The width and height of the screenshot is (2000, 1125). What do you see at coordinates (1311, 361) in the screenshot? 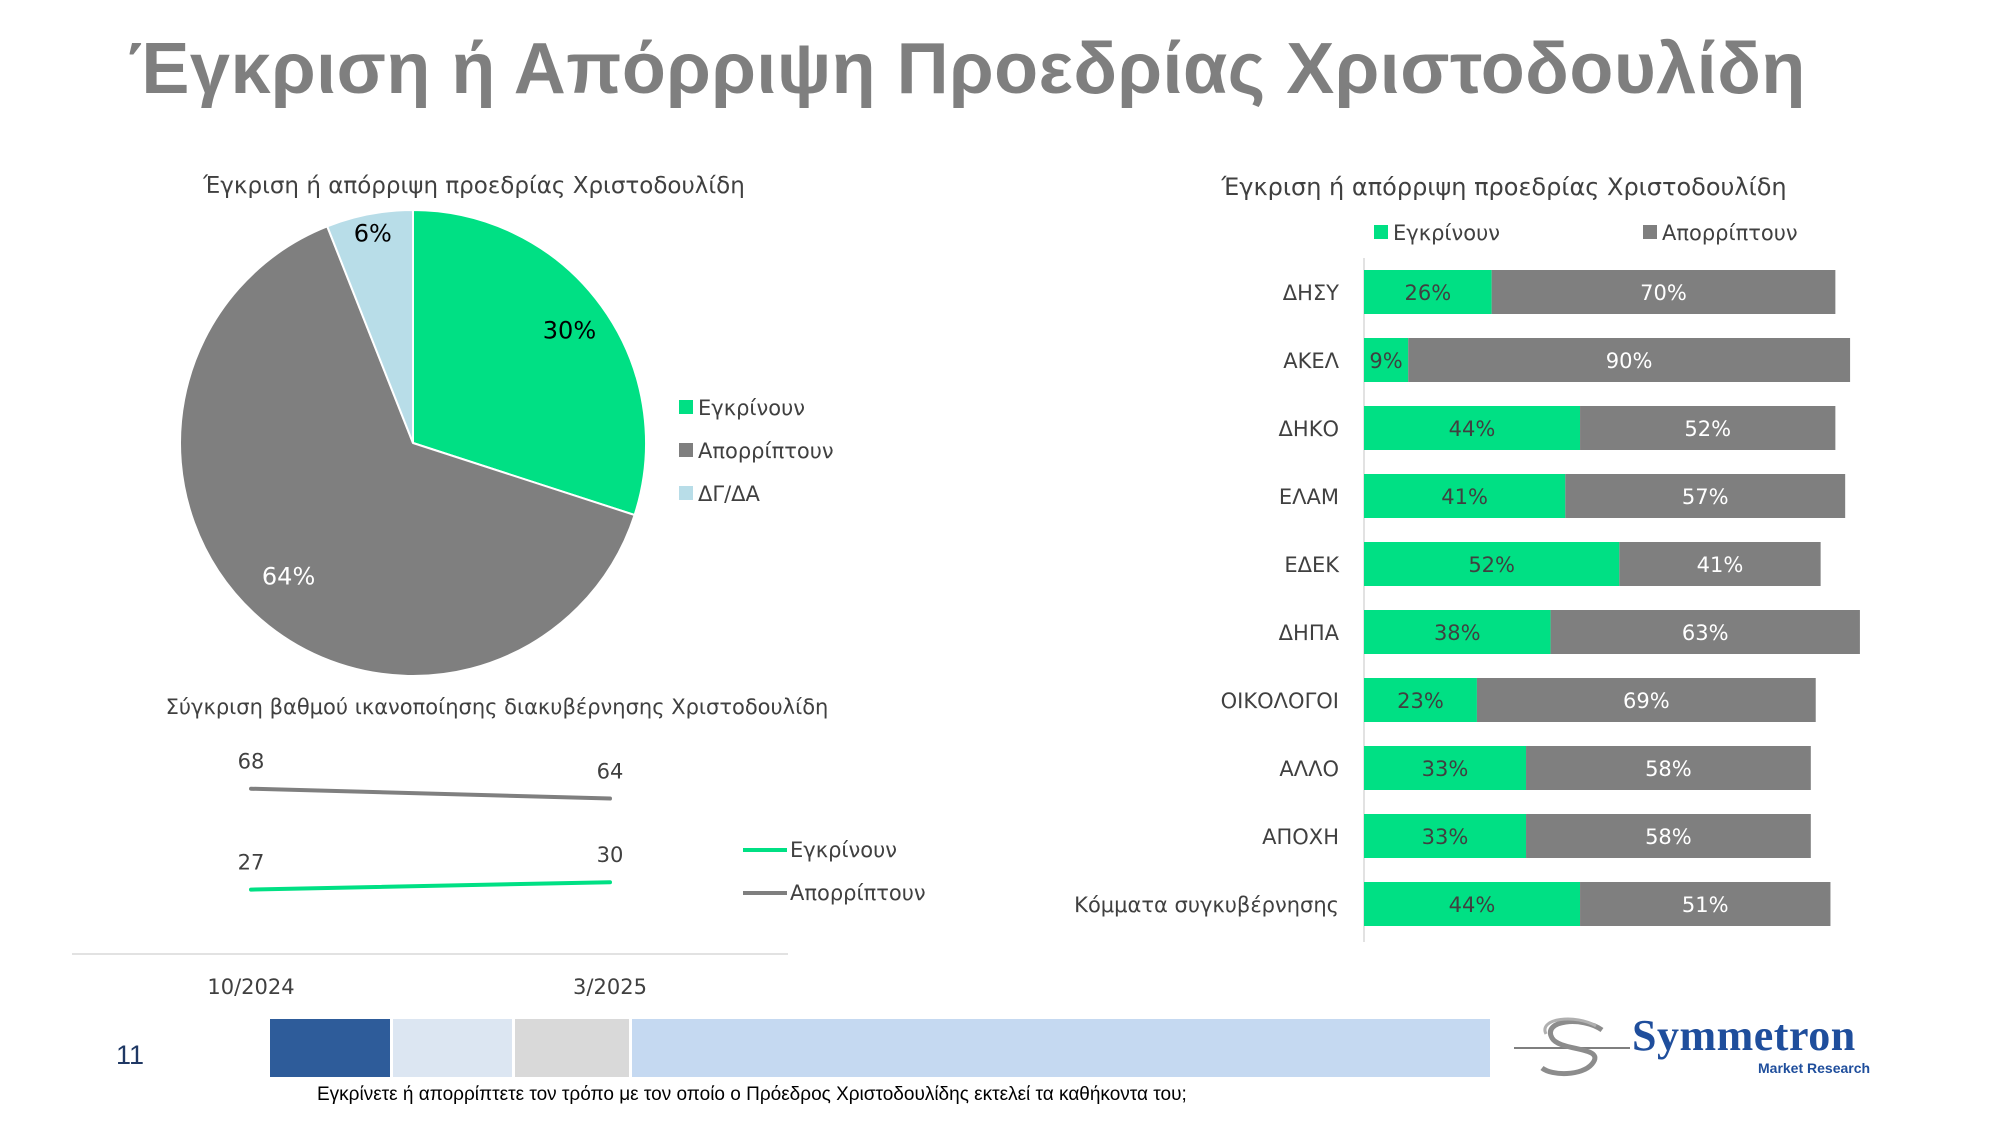
I see `bar-category-label-2: ΑΚΕΛ` at bounding box center [1311, 361].